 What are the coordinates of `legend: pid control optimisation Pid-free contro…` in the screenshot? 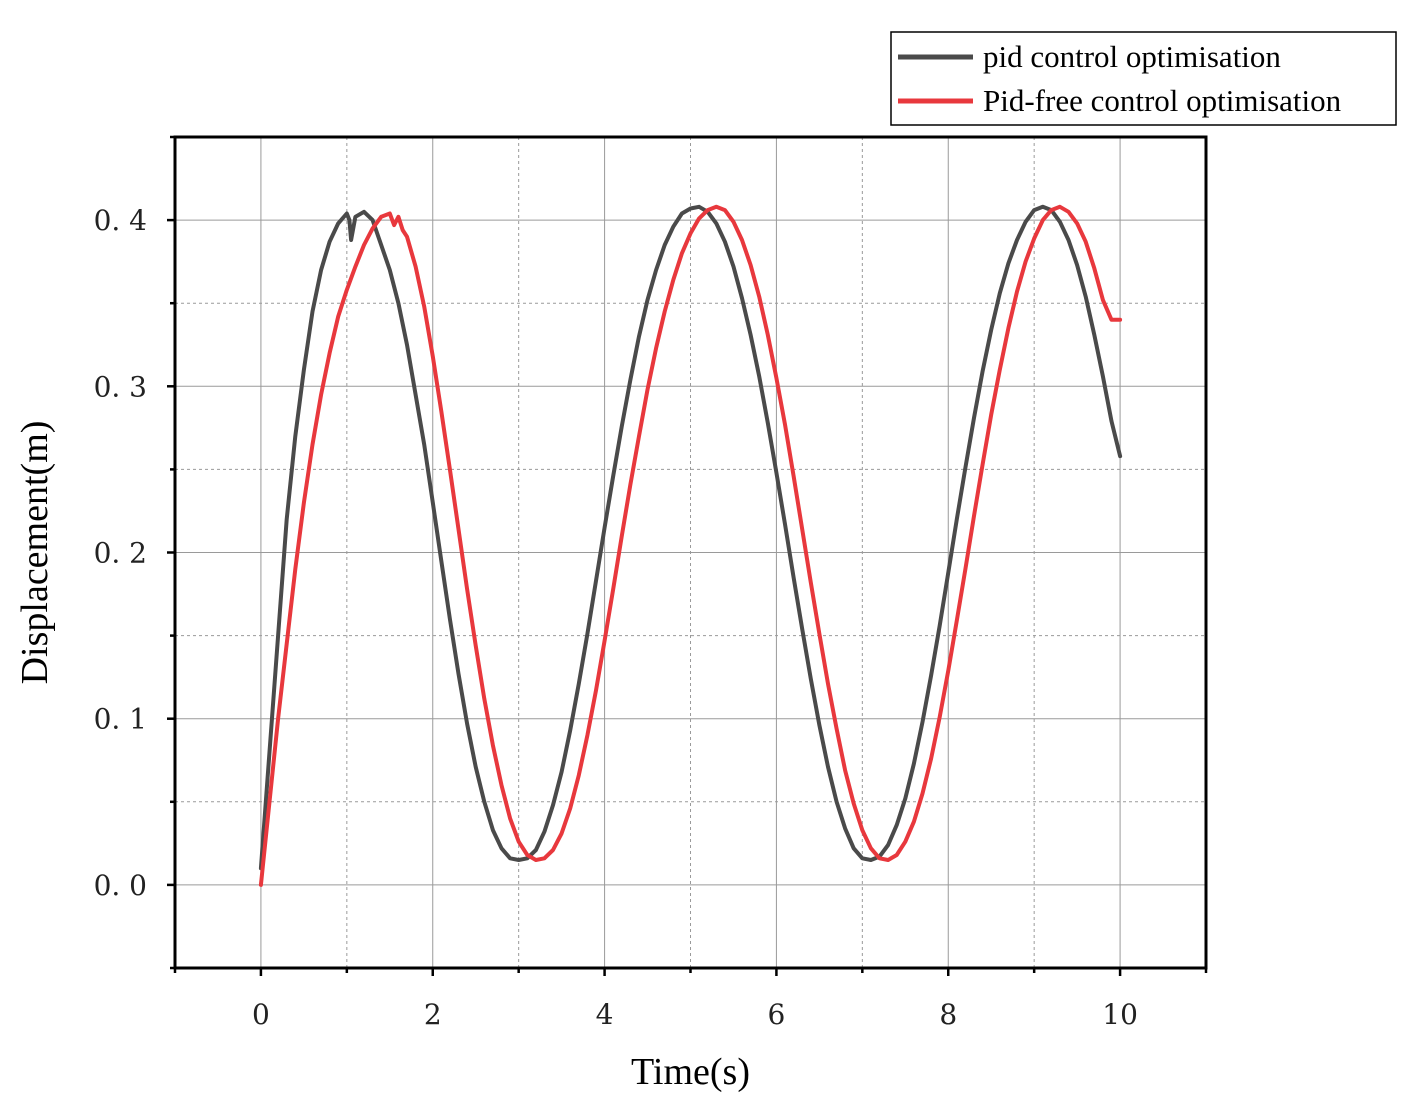 It's located at (1143, 78).